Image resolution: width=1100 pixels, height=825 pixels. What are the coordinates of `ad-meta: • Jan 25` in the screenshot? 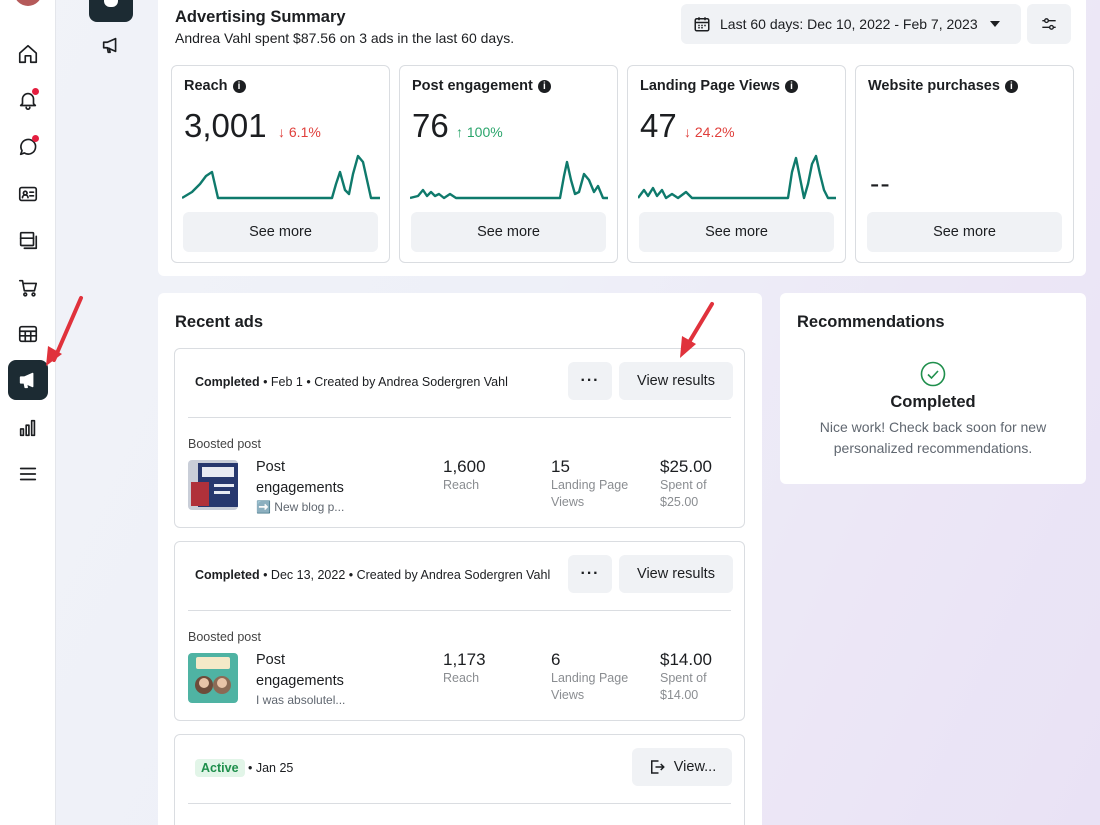 It's located at (269, 768).